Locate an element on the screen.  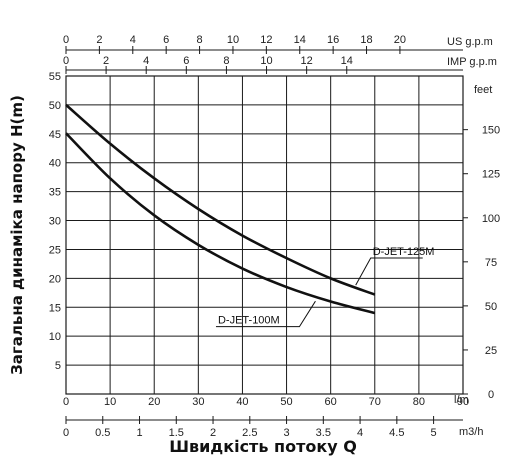
y-tick-label: 45 is located at coordinates (55, 135).